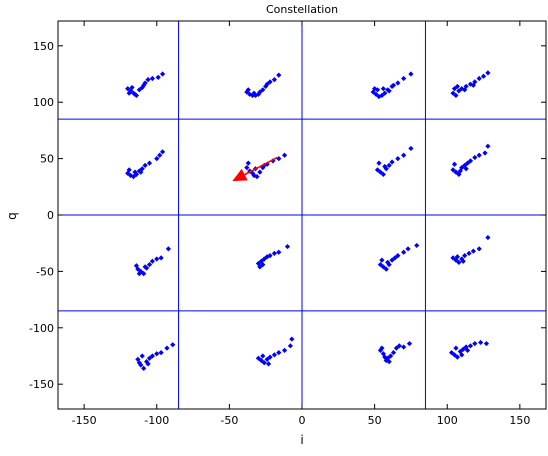  I want to click on x-tick-label: -150, so click(84, 420).